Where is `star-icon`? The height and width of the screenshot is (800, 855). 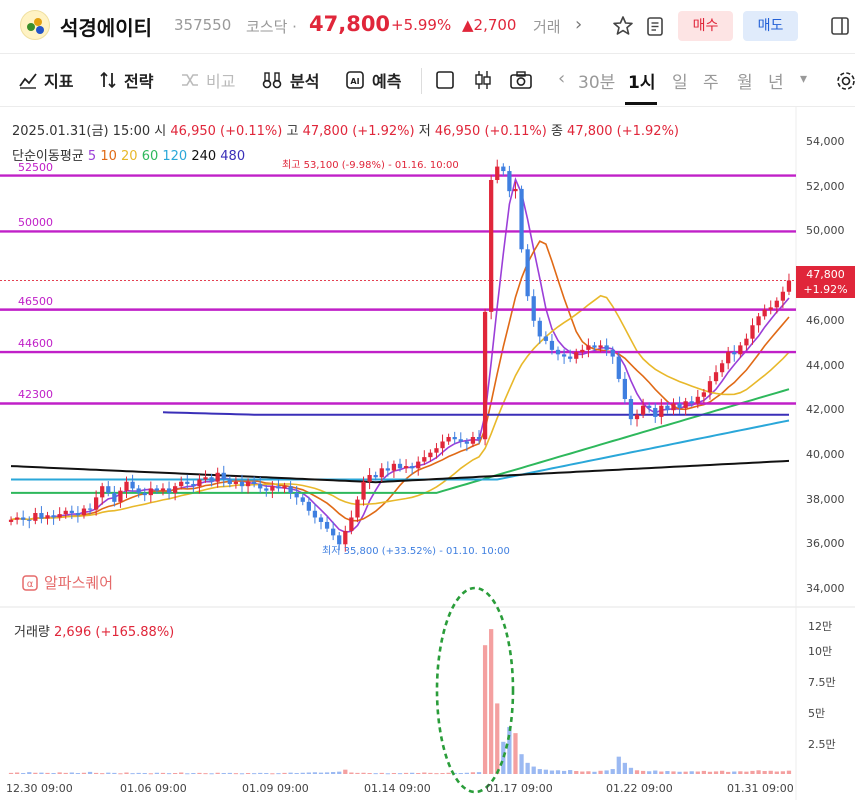 star-icon is located at coordinates (623, 26).